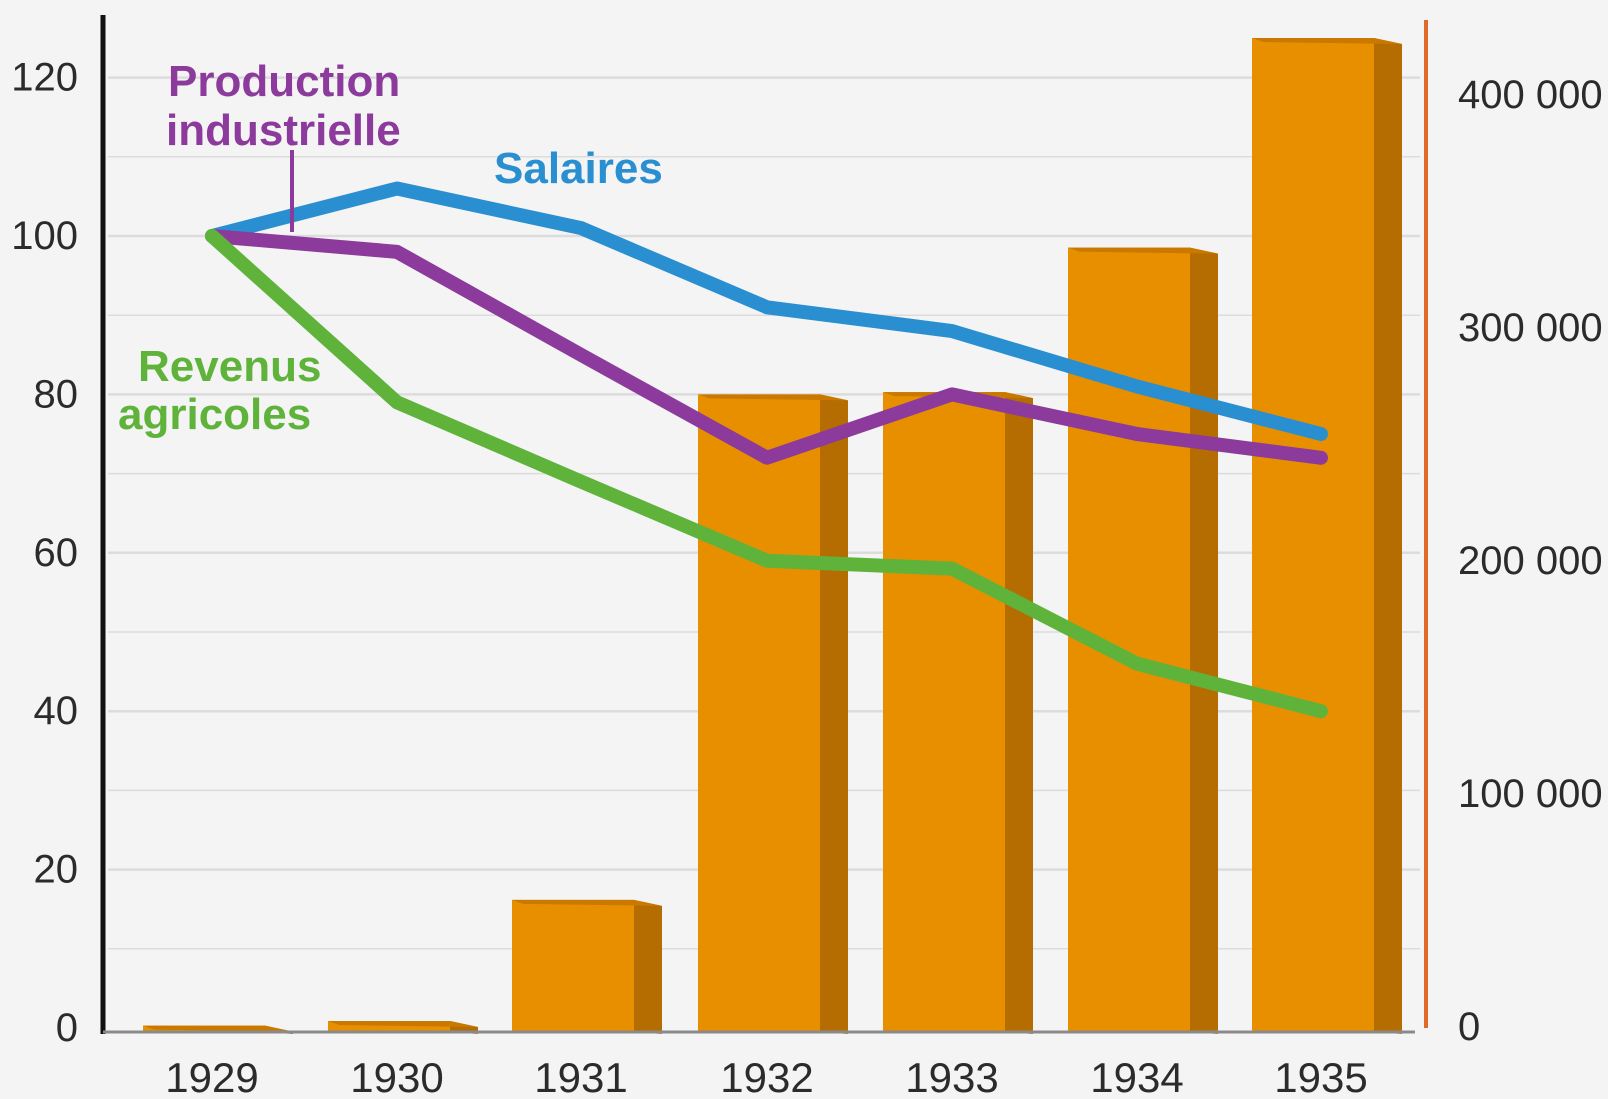 The width and height of the screenshot is (1608, 1099). What do you see at coordinates (766, 347) in the screenshot?
I see `series-line-production-industrielle` at bounding box center [766, 347].